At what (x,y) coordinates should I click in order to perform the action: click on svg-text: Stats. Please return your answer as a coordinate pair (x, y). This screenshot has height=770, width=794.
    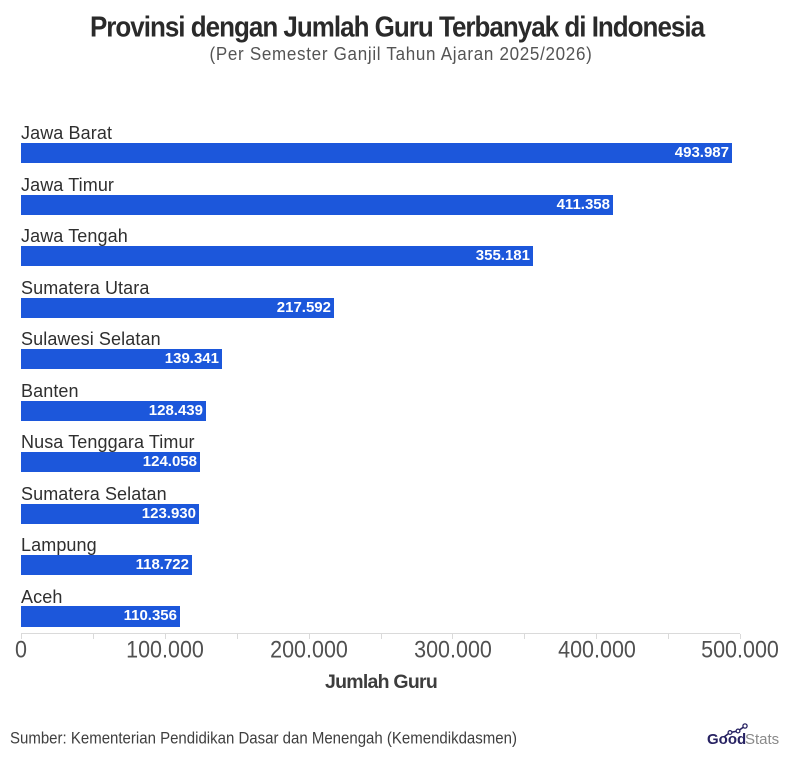
    Looking at the image, I should click on (762, 739).